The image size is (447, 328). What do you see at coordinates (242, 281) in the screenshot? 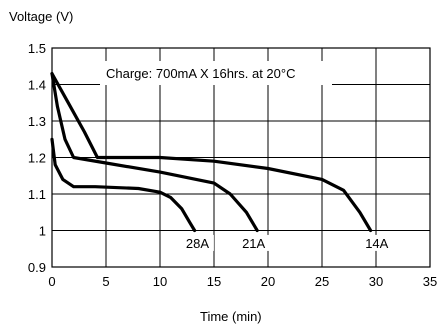
I see `x-tick-labels: 0 5 10 15 20 25 30 35` at bounding box center [242, 281].